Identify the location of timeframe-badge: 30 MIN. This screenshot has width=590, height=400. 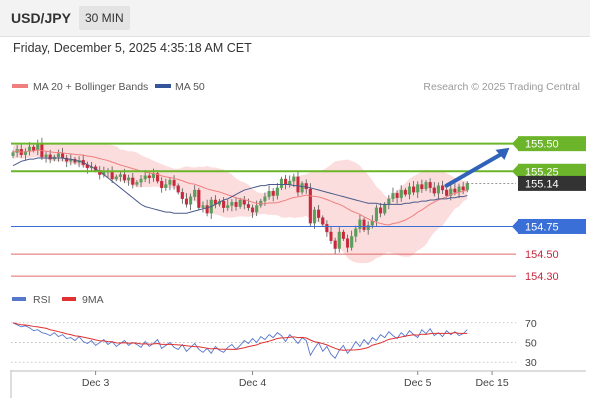
(104, 18).